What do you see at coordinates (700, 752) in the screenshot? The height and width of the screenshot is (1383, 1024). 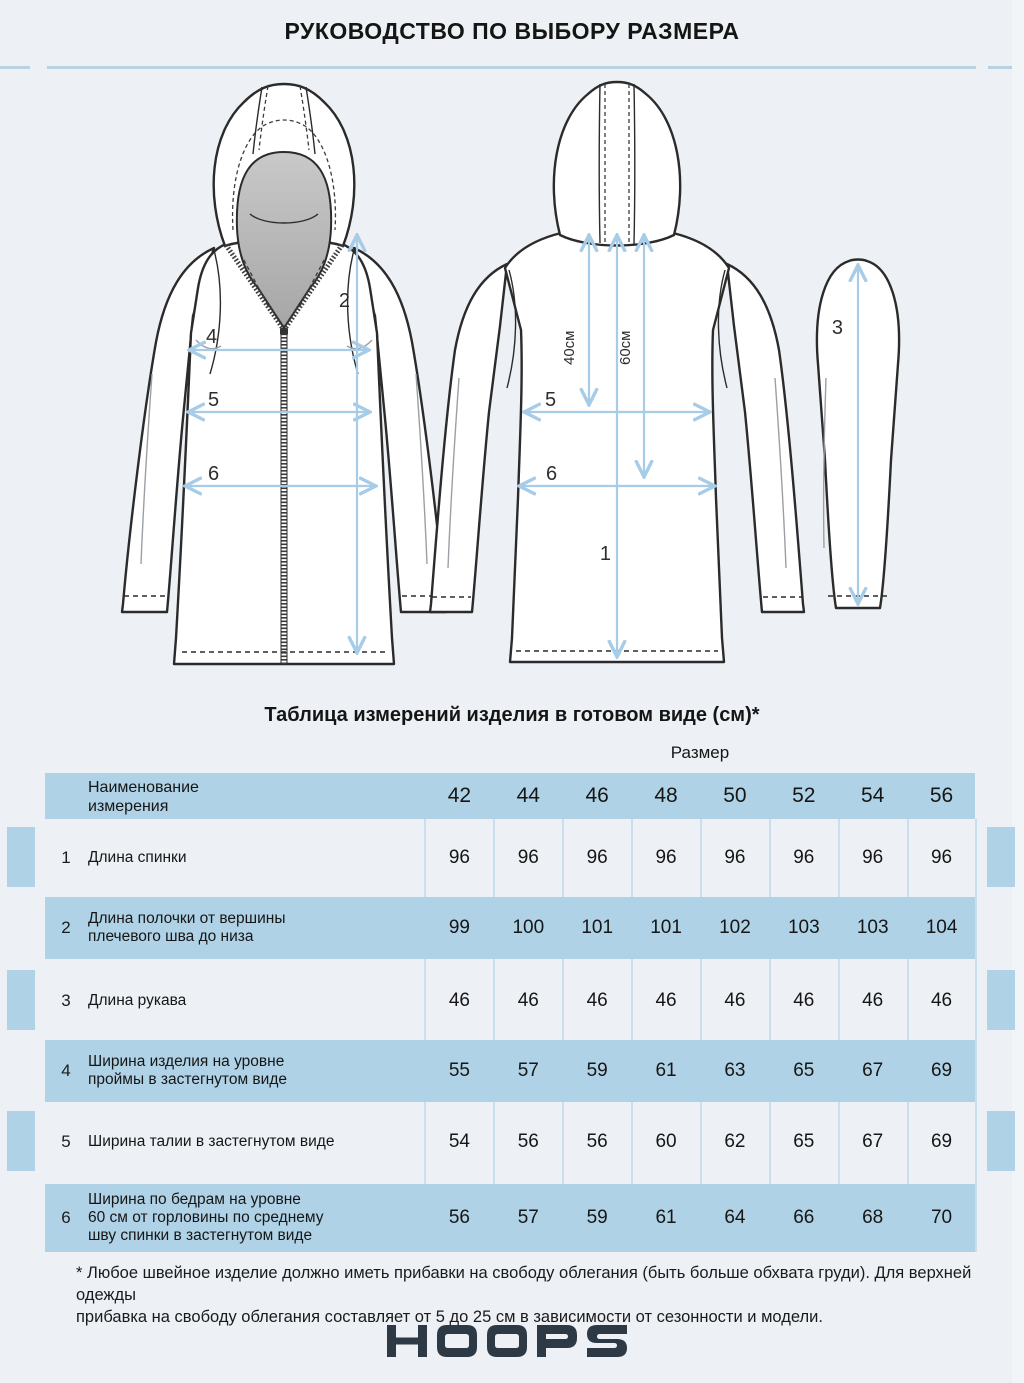 I see `size-caption: Размер` at bounding box center [700, 752].